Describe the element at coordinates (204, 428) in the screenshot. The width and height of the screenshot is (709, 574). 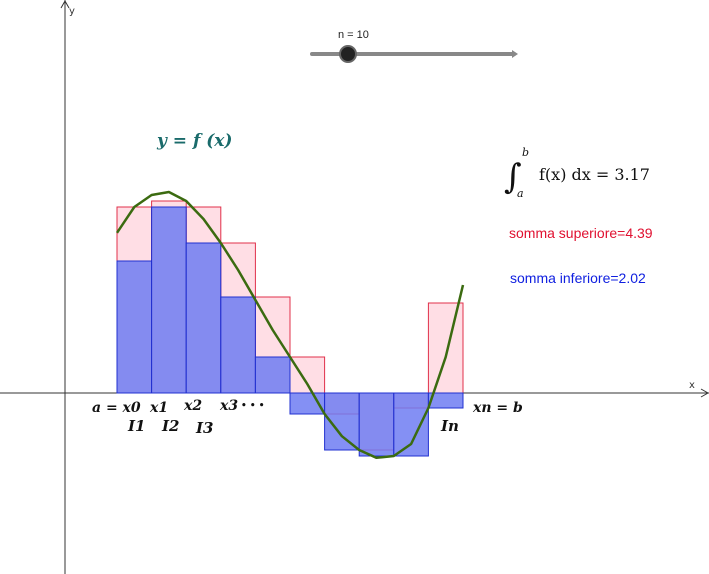
I see `interval-label-3: I3` at that location.